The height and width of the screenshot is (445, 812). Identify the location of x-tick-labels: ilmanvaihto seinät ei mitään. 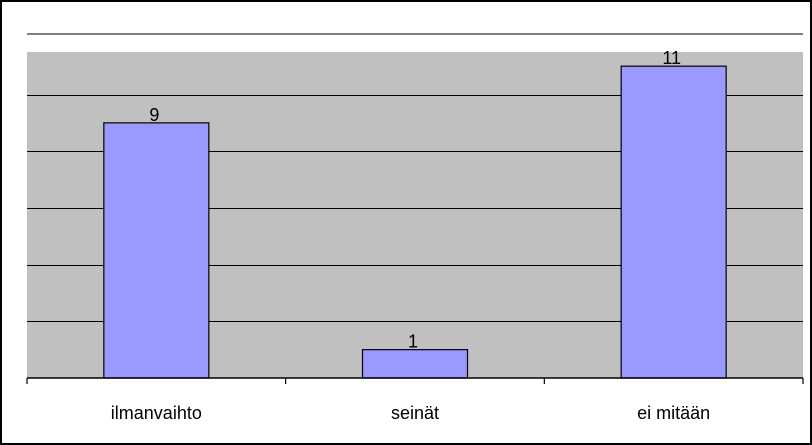
(410, 413).